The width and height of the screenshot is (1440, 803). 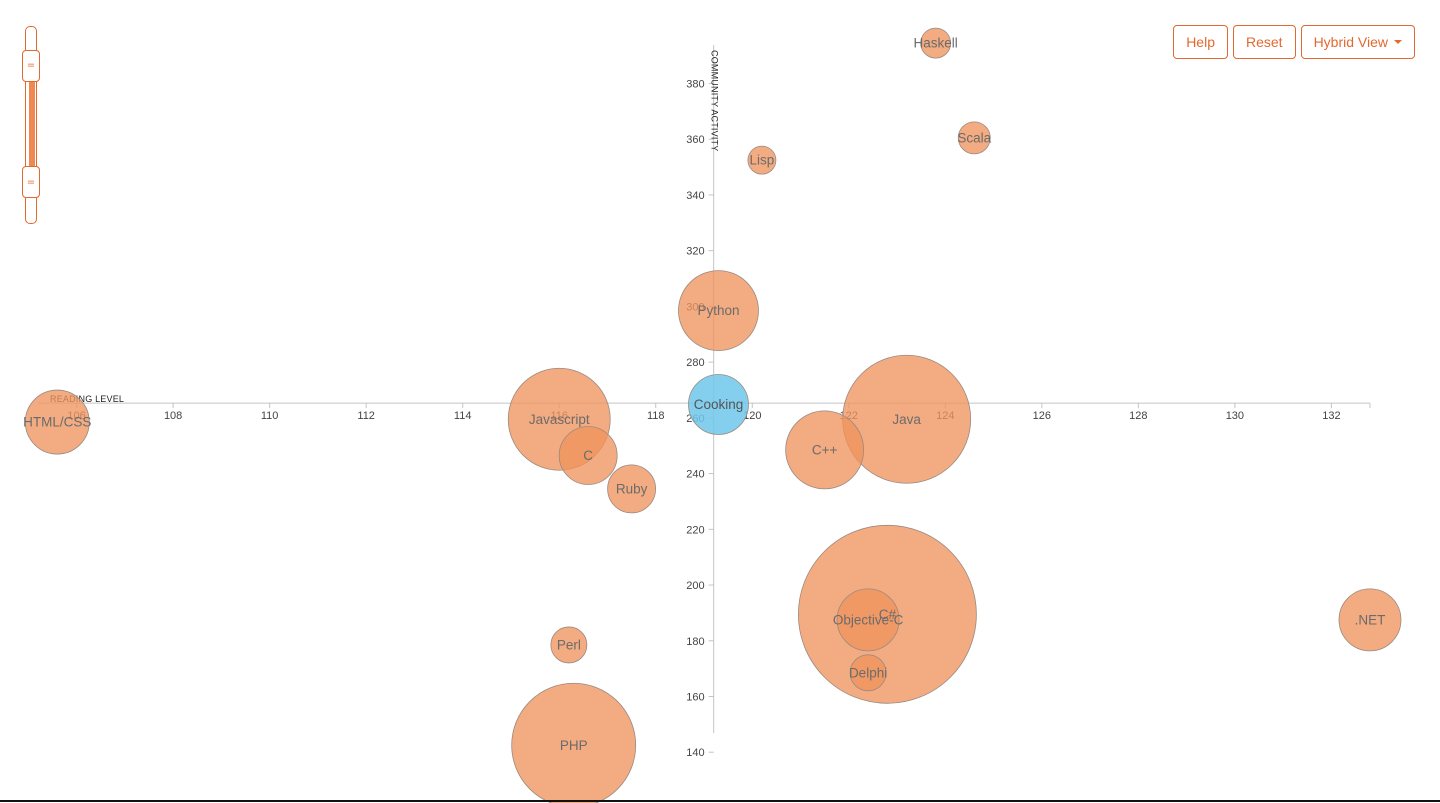 What do you see at coordinates (559, 419) in the screenshot?
I see `bubble-label: Javascript` at bounding box center [559, 419].